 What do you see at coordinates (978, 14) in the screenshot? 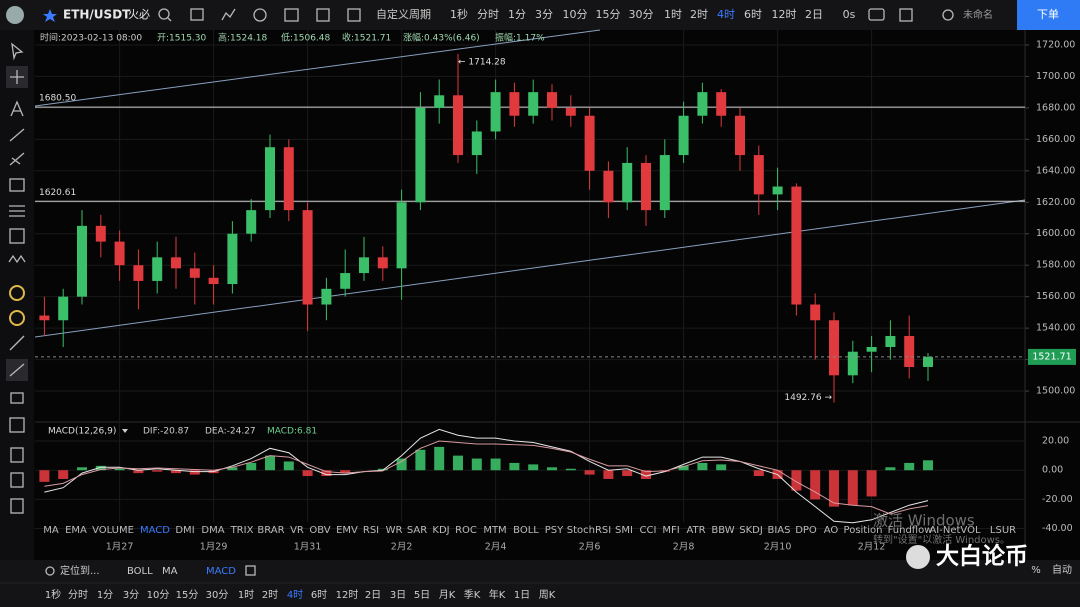
I see `layout-name: 未命名` at bounding box center [978, 14].